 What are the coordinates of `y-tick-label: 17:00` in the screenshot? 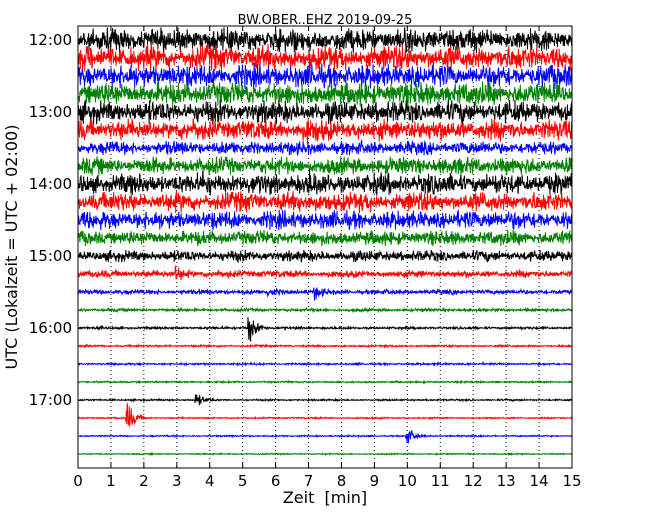 It's located at (50, 400).